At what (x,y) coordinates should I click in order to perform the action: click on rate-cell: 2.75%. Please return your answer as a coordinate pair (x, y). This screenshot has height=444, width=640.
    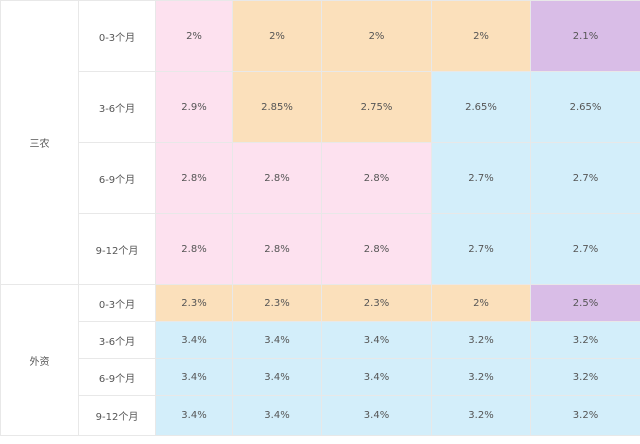
    Looking at the image, I should click on (376, 107).